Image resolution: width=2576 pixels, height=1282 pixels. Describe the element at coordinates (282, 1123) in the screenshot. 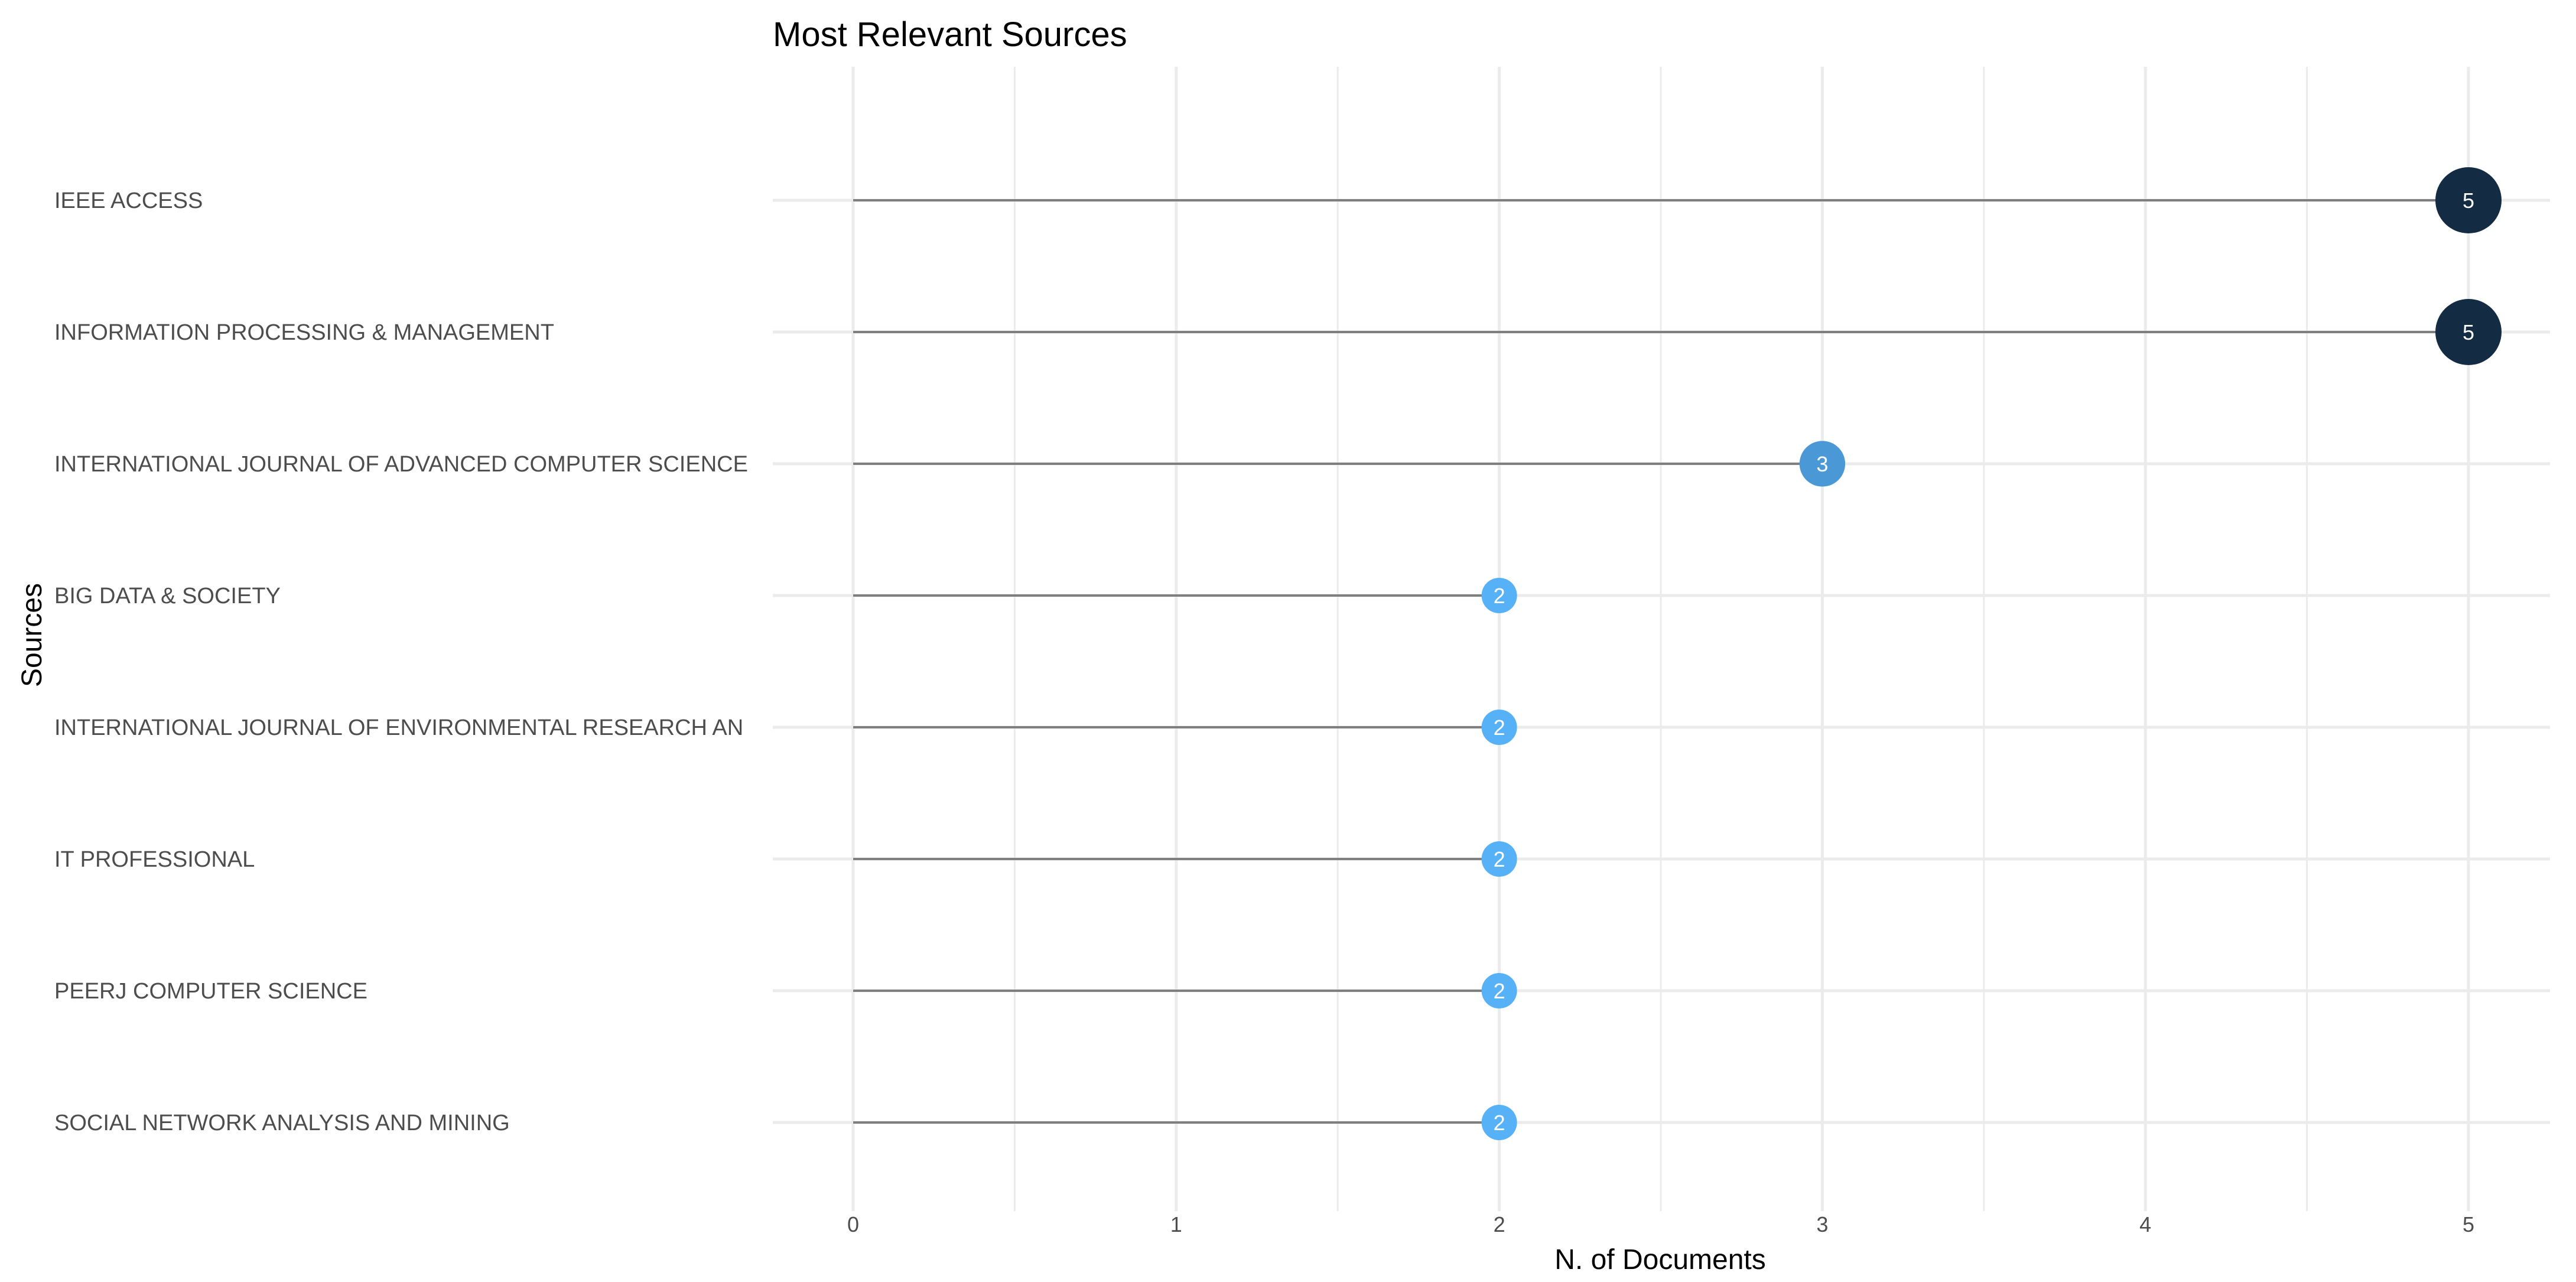

I see `source-label: SOCIAL NETWORK ANALYSIS AND MINING` at that location.